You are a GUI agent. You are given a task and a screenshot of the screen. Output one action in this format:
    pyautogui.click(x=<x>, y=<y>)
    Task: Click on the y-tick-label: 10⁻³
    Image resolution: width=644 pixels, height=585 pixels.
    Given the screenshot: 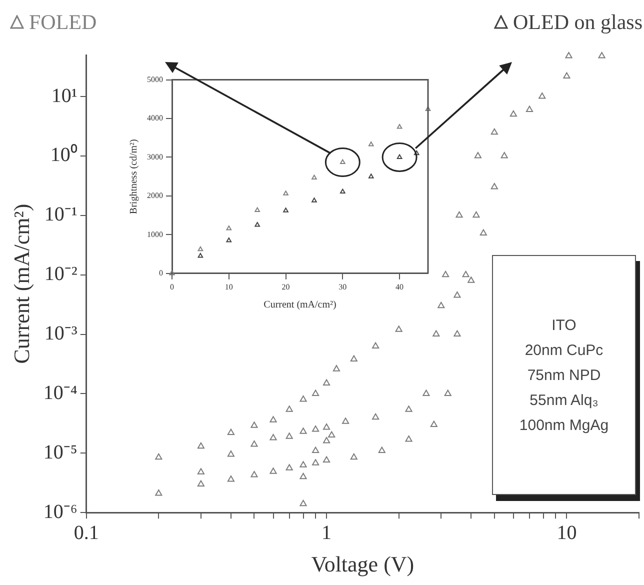 What is the action you would take?
    pyautogui.click(x=61, y=333)
    